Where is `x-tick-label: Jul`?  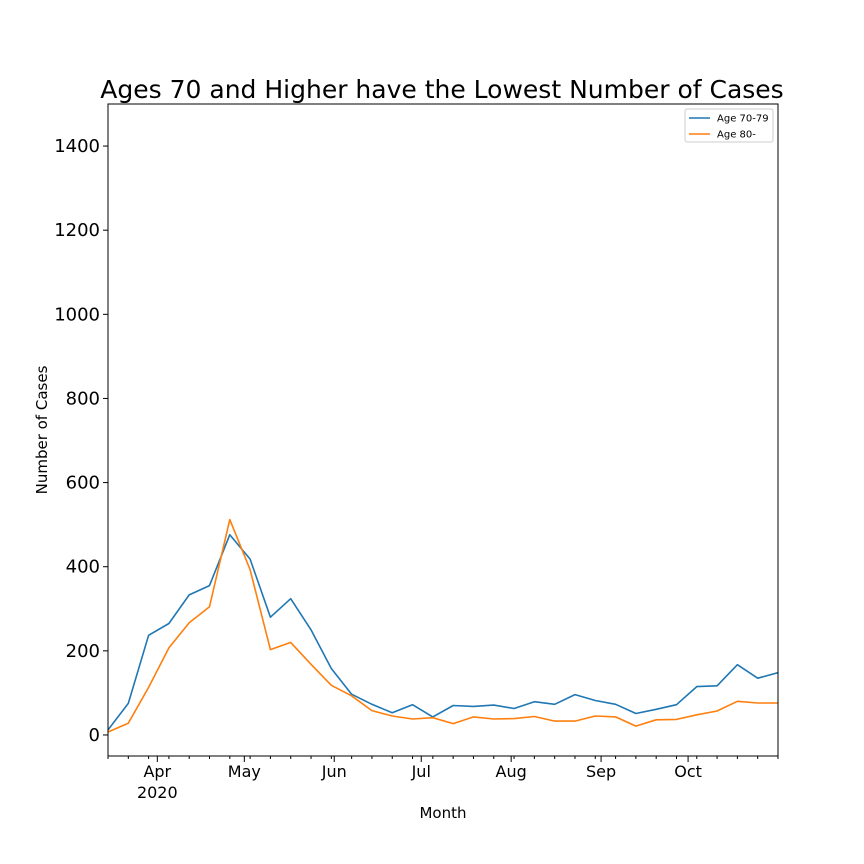
x-tick-label: Jul is located at coordinates (421, 771).